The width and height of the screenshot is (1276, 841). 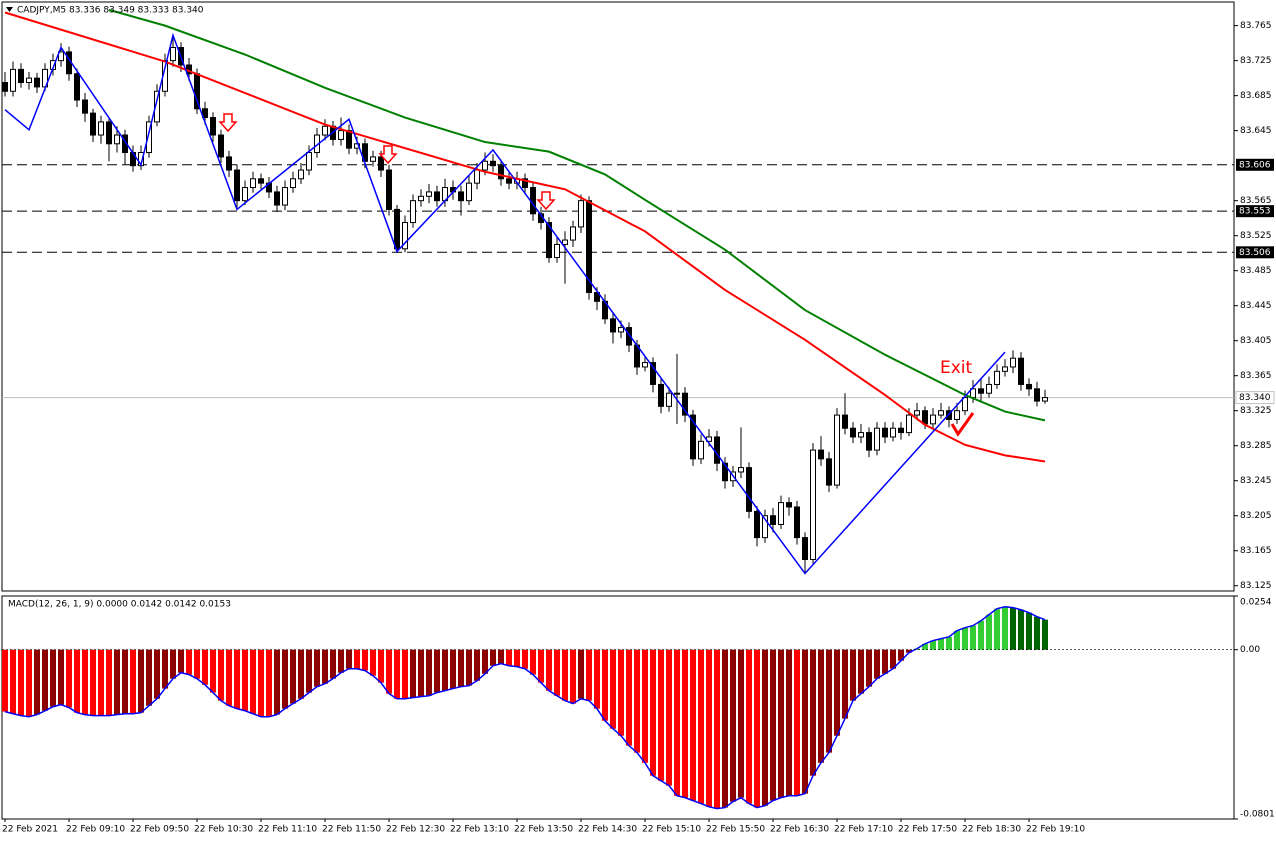 I want to click on x-tick-label: 22 Feb 15:10, so click(x=671, y=830).